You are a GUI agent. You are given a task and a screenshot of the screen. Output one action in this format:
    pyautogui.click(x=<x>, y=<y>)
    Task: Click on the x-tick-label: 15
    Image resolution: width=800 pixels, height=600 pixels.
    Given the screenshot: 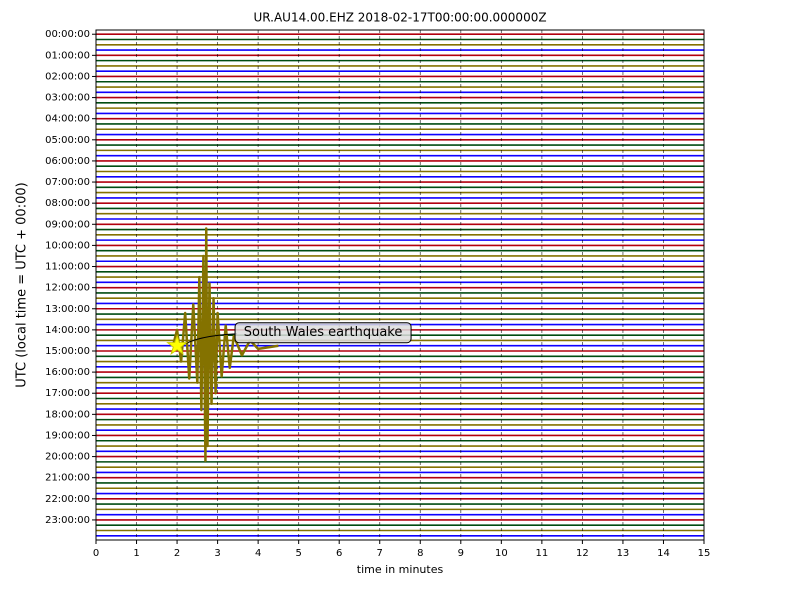 What is the action you would take?
    pyautogui.click(x=704, y=553)
    